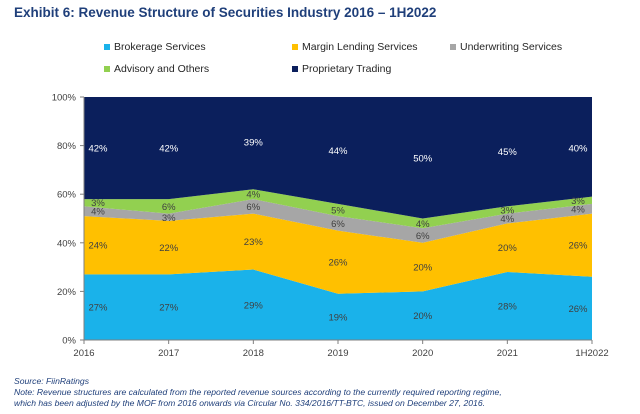 The image size is (640, 414). I want to click on legend-label-advisory-and-others: Advisory and Others, so click(161, 69).